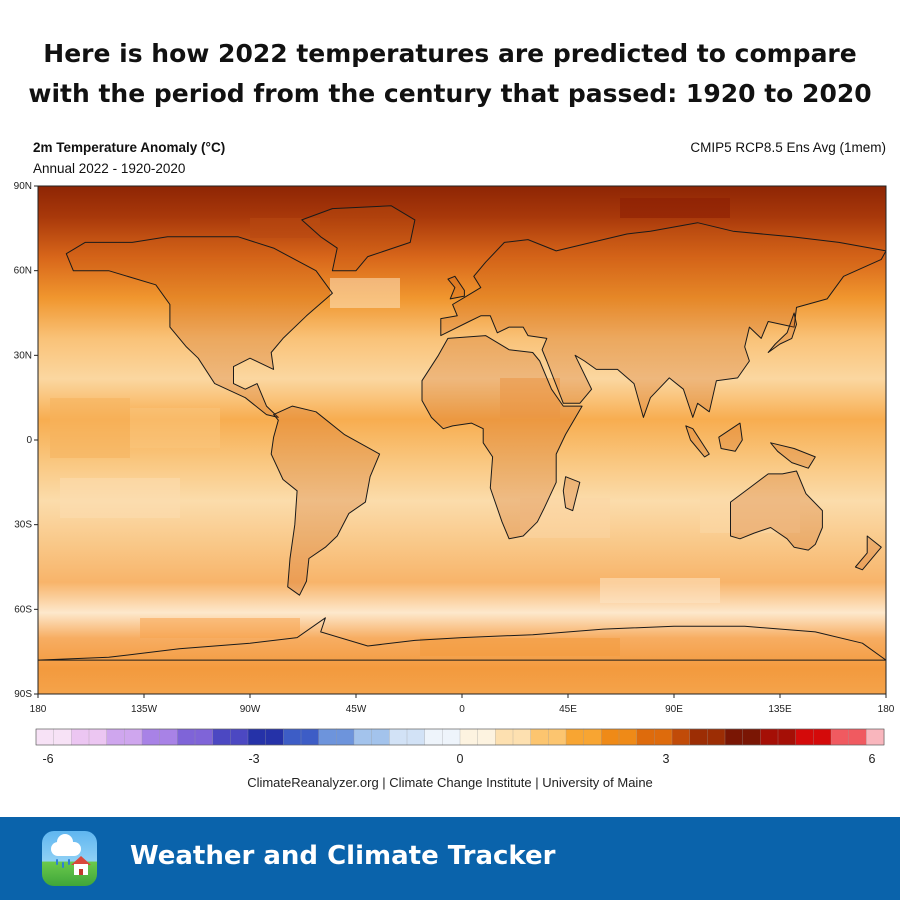  Describe the element at coordinates (356, 709) in the screenshot. I see `lon-tick-label: 45W` at that location.